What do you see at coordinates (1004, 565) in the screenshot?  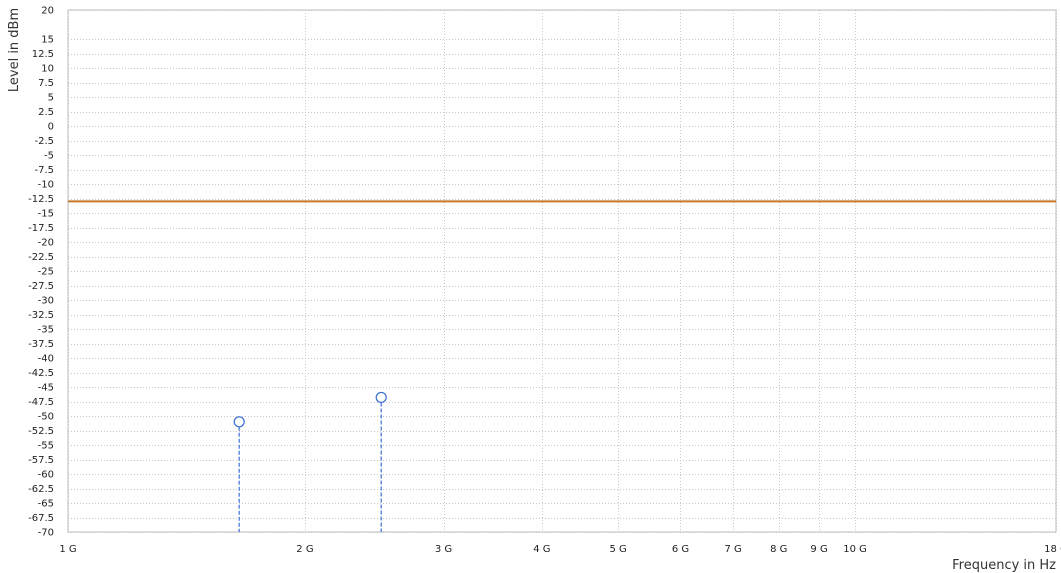 I see `x-axis-title: Frequency in Hz` at bounding box center [1004, 565].